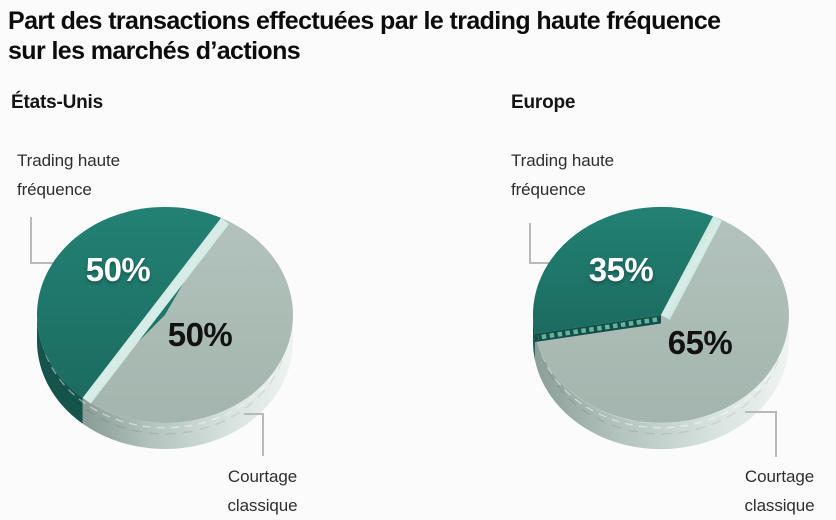 This screenshot has height=520, width=836. What do you see at coordinates (254, 434) in the screenshot?
I see `leader-line-classic-us` at bounding box center [254, 434].